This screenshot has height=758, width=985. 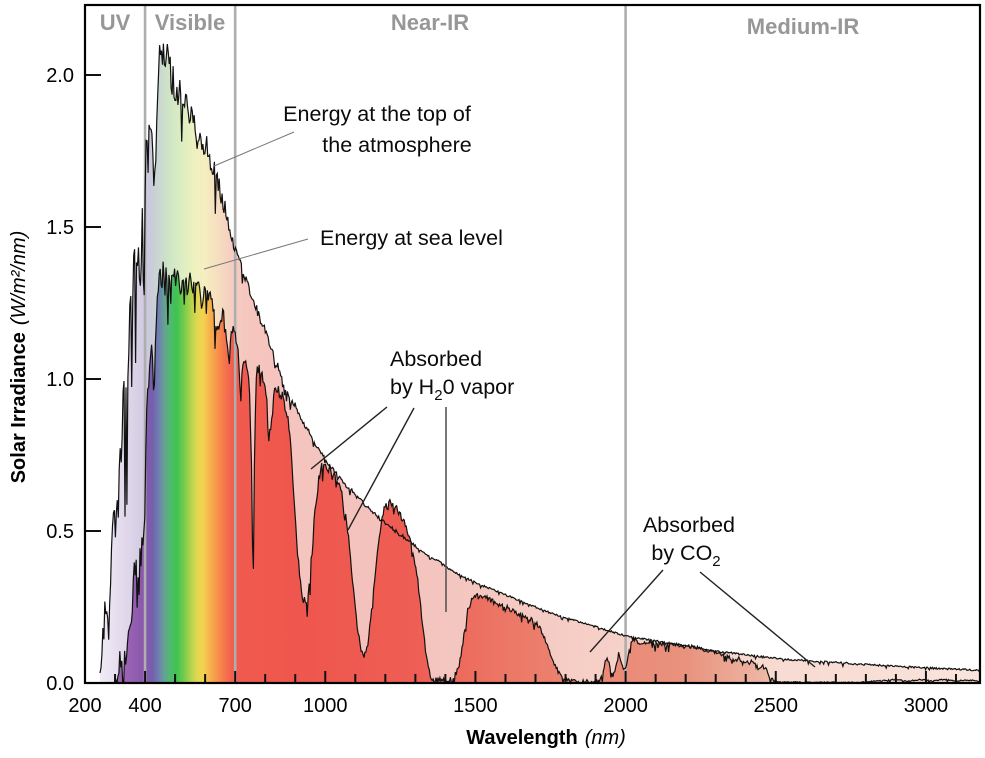 I want to click on h2o-annotation-line1: Absorbed, so click(x=436, y=359).